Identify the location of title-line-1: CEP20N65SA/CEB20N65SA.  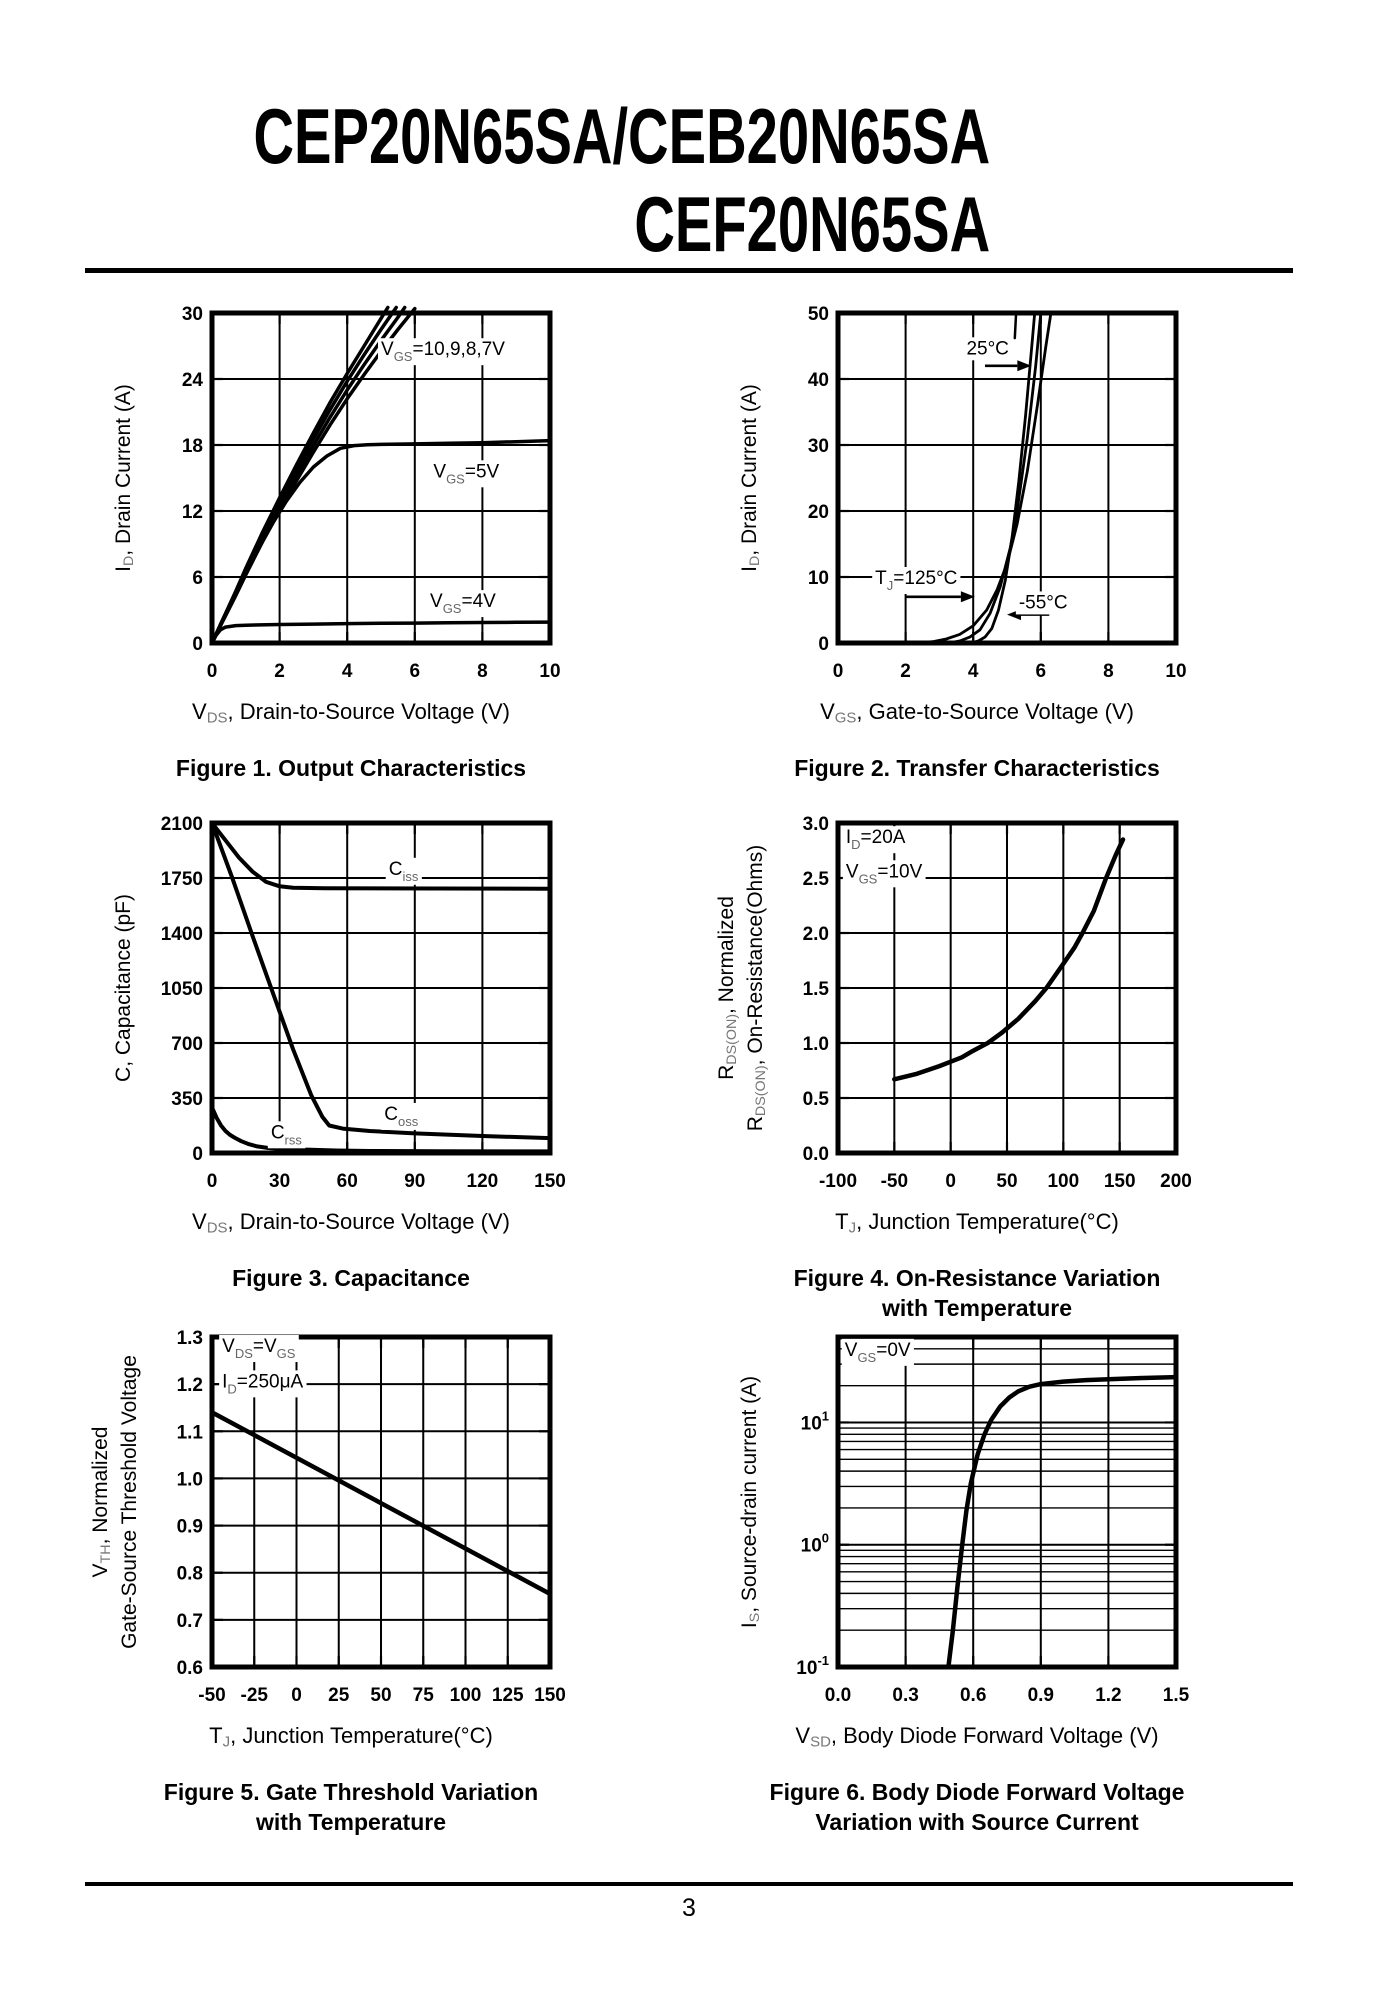
(621, 136).